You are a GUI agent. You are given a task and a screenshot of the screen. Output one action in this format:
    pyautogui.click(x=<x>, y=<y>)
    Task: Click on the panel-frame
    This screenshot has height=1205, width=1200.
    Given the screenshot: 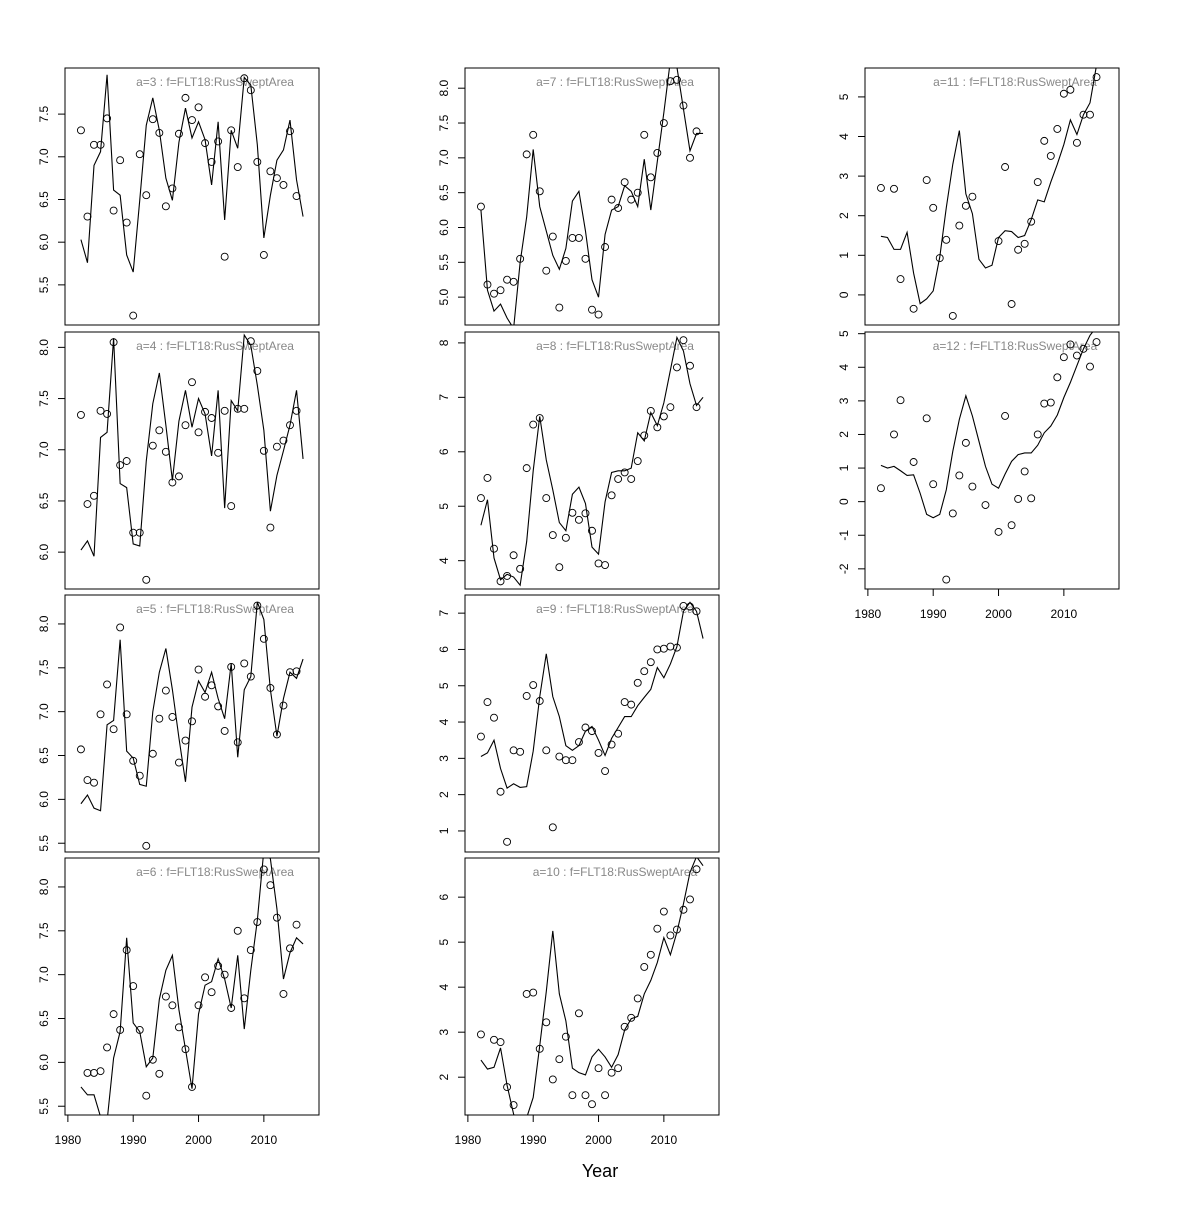 What is the action you would take?
    pyautogui.click(x=992, y=196)
    